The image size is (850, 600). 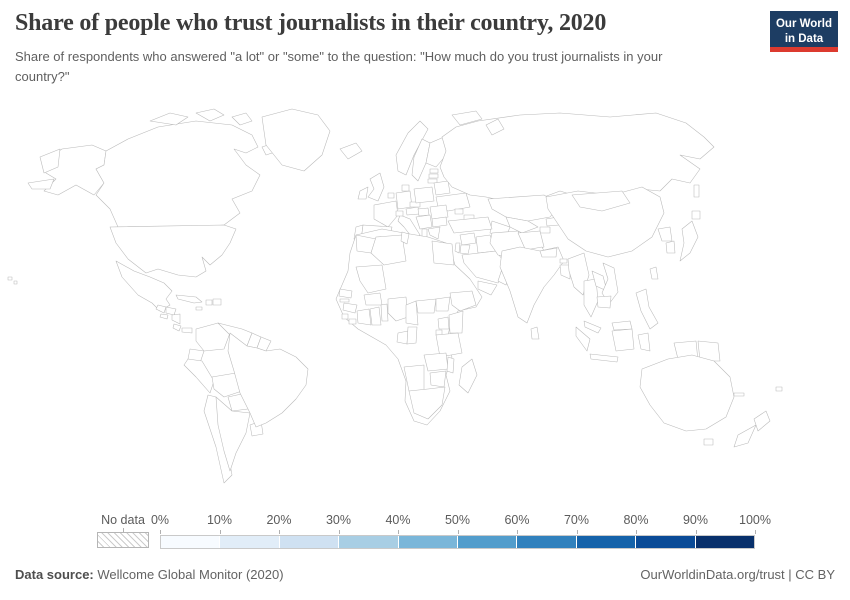 What do you see at coordinates (214, 132) in the screenshot?
I see `country-canada-islands` at bounding box center [214, 132].